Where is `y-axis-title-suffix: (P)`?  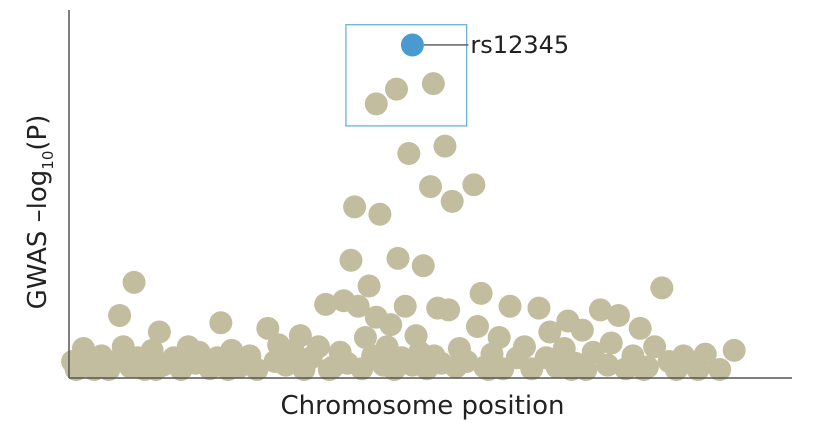
y-axis-title-suffix: (P) is located at coordinates (38, 133).